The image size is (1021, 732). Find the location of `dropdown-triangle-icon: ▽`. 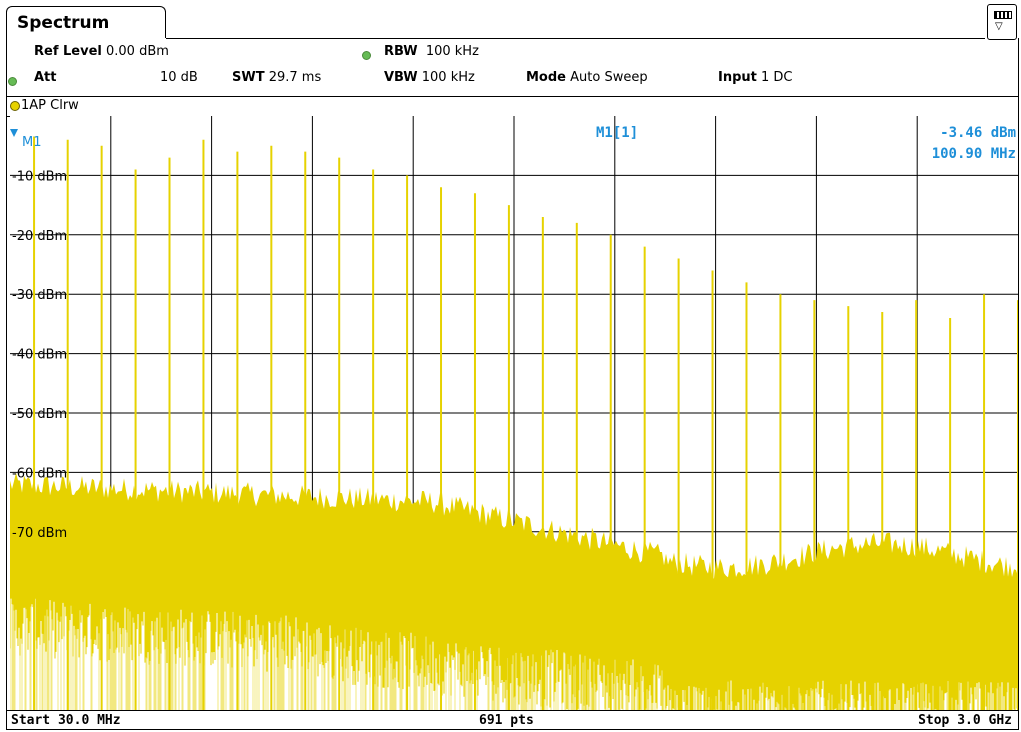

dropdown-triangle-icon: ▽ is located at coordinates (999, 26).